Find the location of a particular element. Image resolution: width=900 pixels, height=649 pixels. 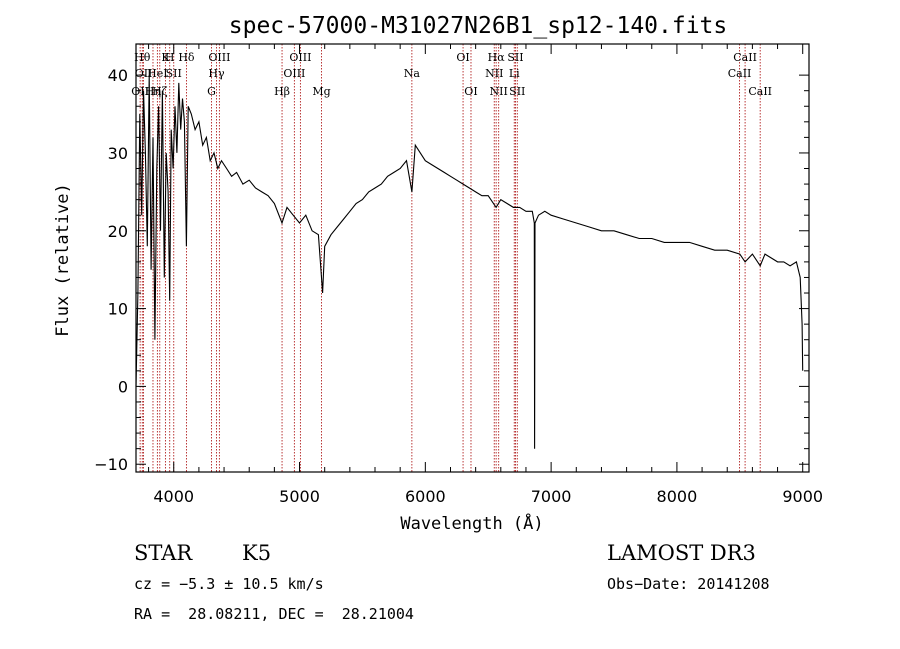

x-tick-label: 8000 is located at coordinates (677, 496).